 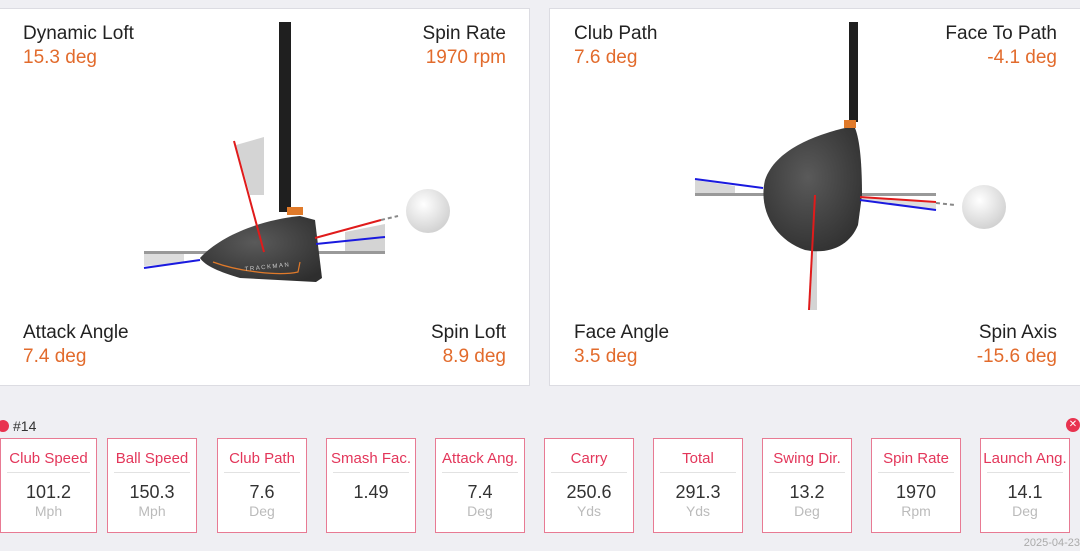 What do you see at coordinates (807, 458) in the screenshot?
I see `card-title: Swing Dir.` at bounding box center [807, 458].